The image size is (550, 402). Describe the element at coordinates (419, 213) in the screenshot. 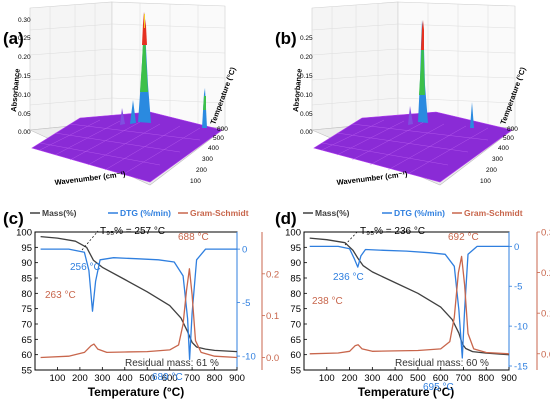

I see `legend-dtg: DTG (%/min)` at that location.